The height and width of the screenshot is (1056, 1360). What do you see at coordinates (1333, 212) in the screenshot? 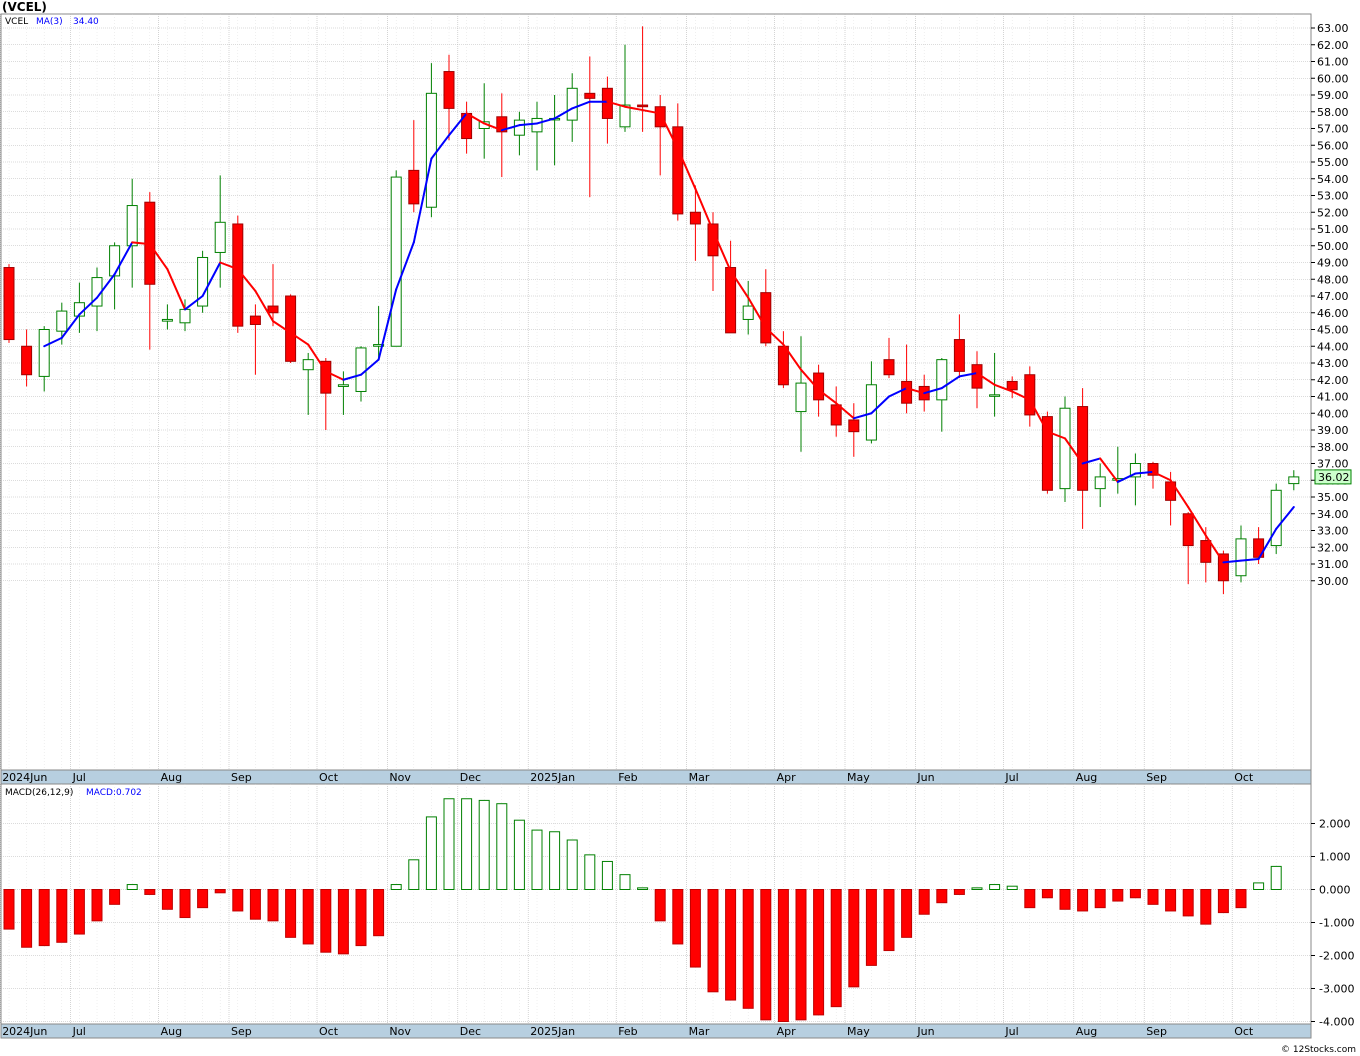
I see `price-tick-label: 52.00` at bounding box center [1333, 212].